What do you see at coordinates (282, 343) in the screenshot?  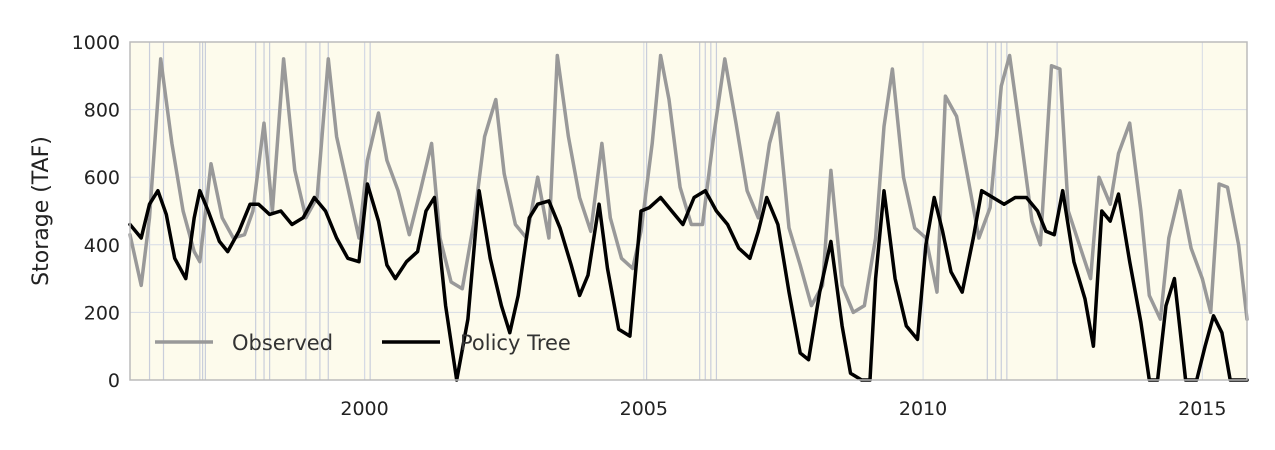 I see `legend-observed-label: Observed` at bounding box center [282, 343].